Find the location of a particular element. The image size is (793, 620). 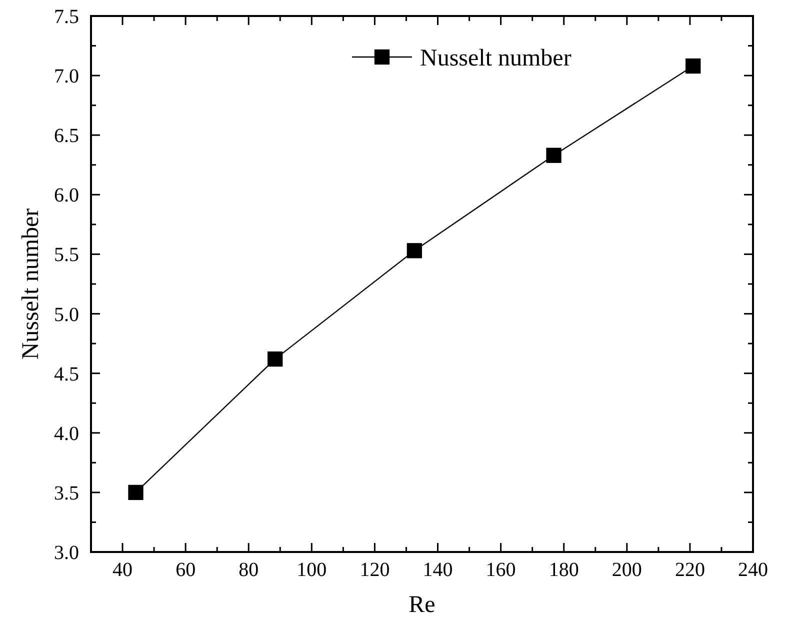

x-tick-label: 240 is located at coordinates (753, 570).